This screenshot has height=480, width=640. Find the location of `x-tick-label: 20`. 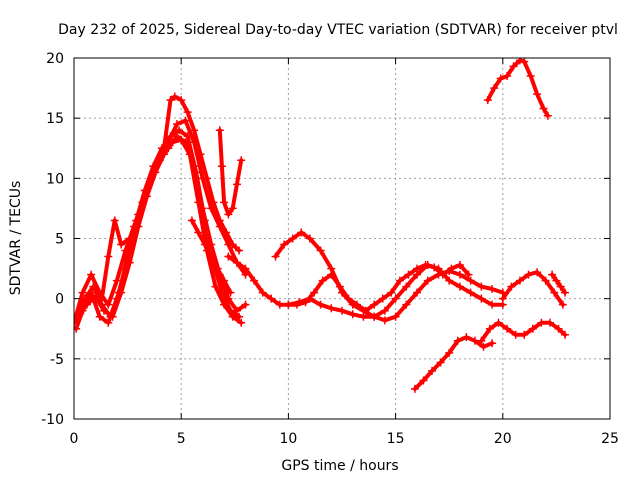

x-tick-label: 20 is located at coordinates (503, 439).